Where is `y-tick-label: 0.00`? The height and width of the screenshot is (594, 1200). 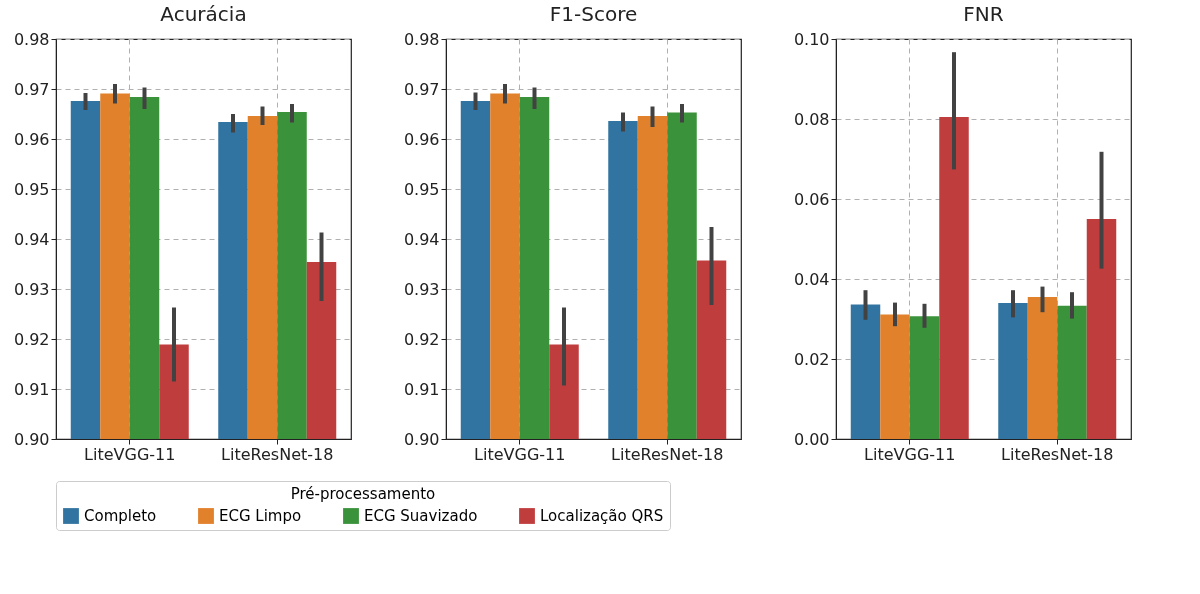 y-tick-label: 0.00 is located at coordinates (811, 439).